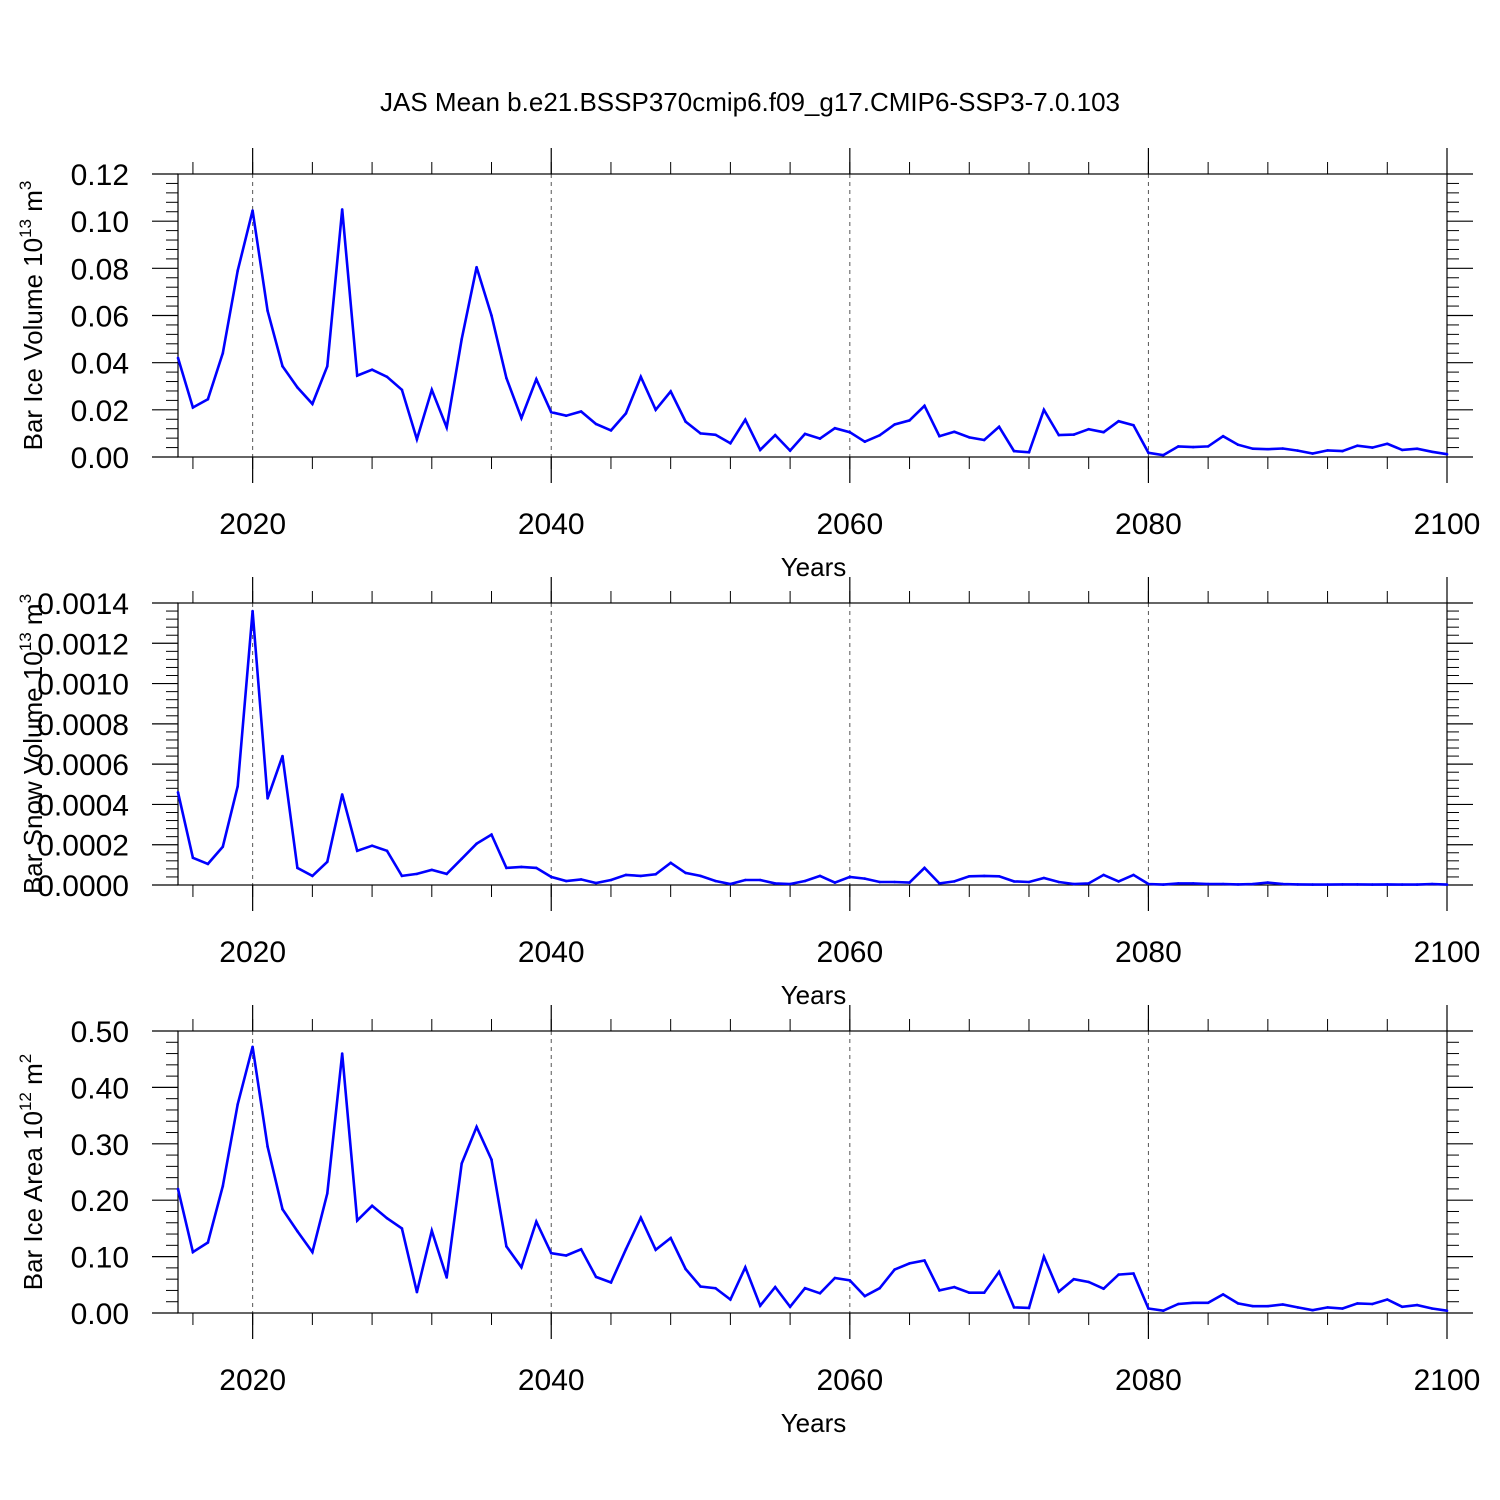 The height and width of the screenshot is (1500, 1500). Describe the element at coordinates (1148, 524) in the screenshot. I see `x-tick-label: 2080` at that location.